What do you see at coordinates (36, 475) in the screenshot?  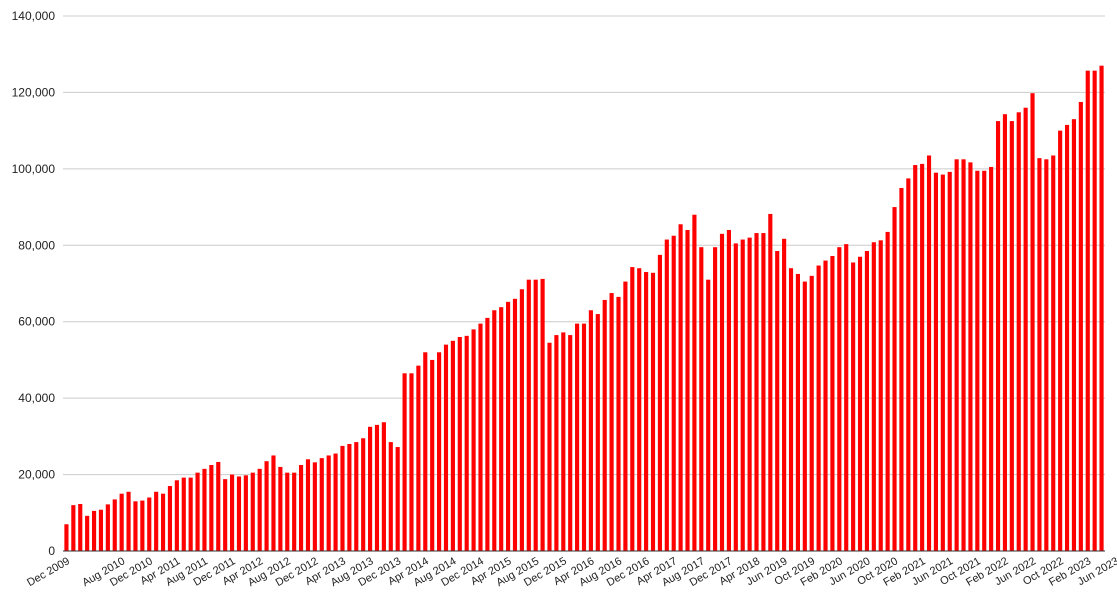 I see `y-tick-label: 20,000` at bounding box center [36, 475].